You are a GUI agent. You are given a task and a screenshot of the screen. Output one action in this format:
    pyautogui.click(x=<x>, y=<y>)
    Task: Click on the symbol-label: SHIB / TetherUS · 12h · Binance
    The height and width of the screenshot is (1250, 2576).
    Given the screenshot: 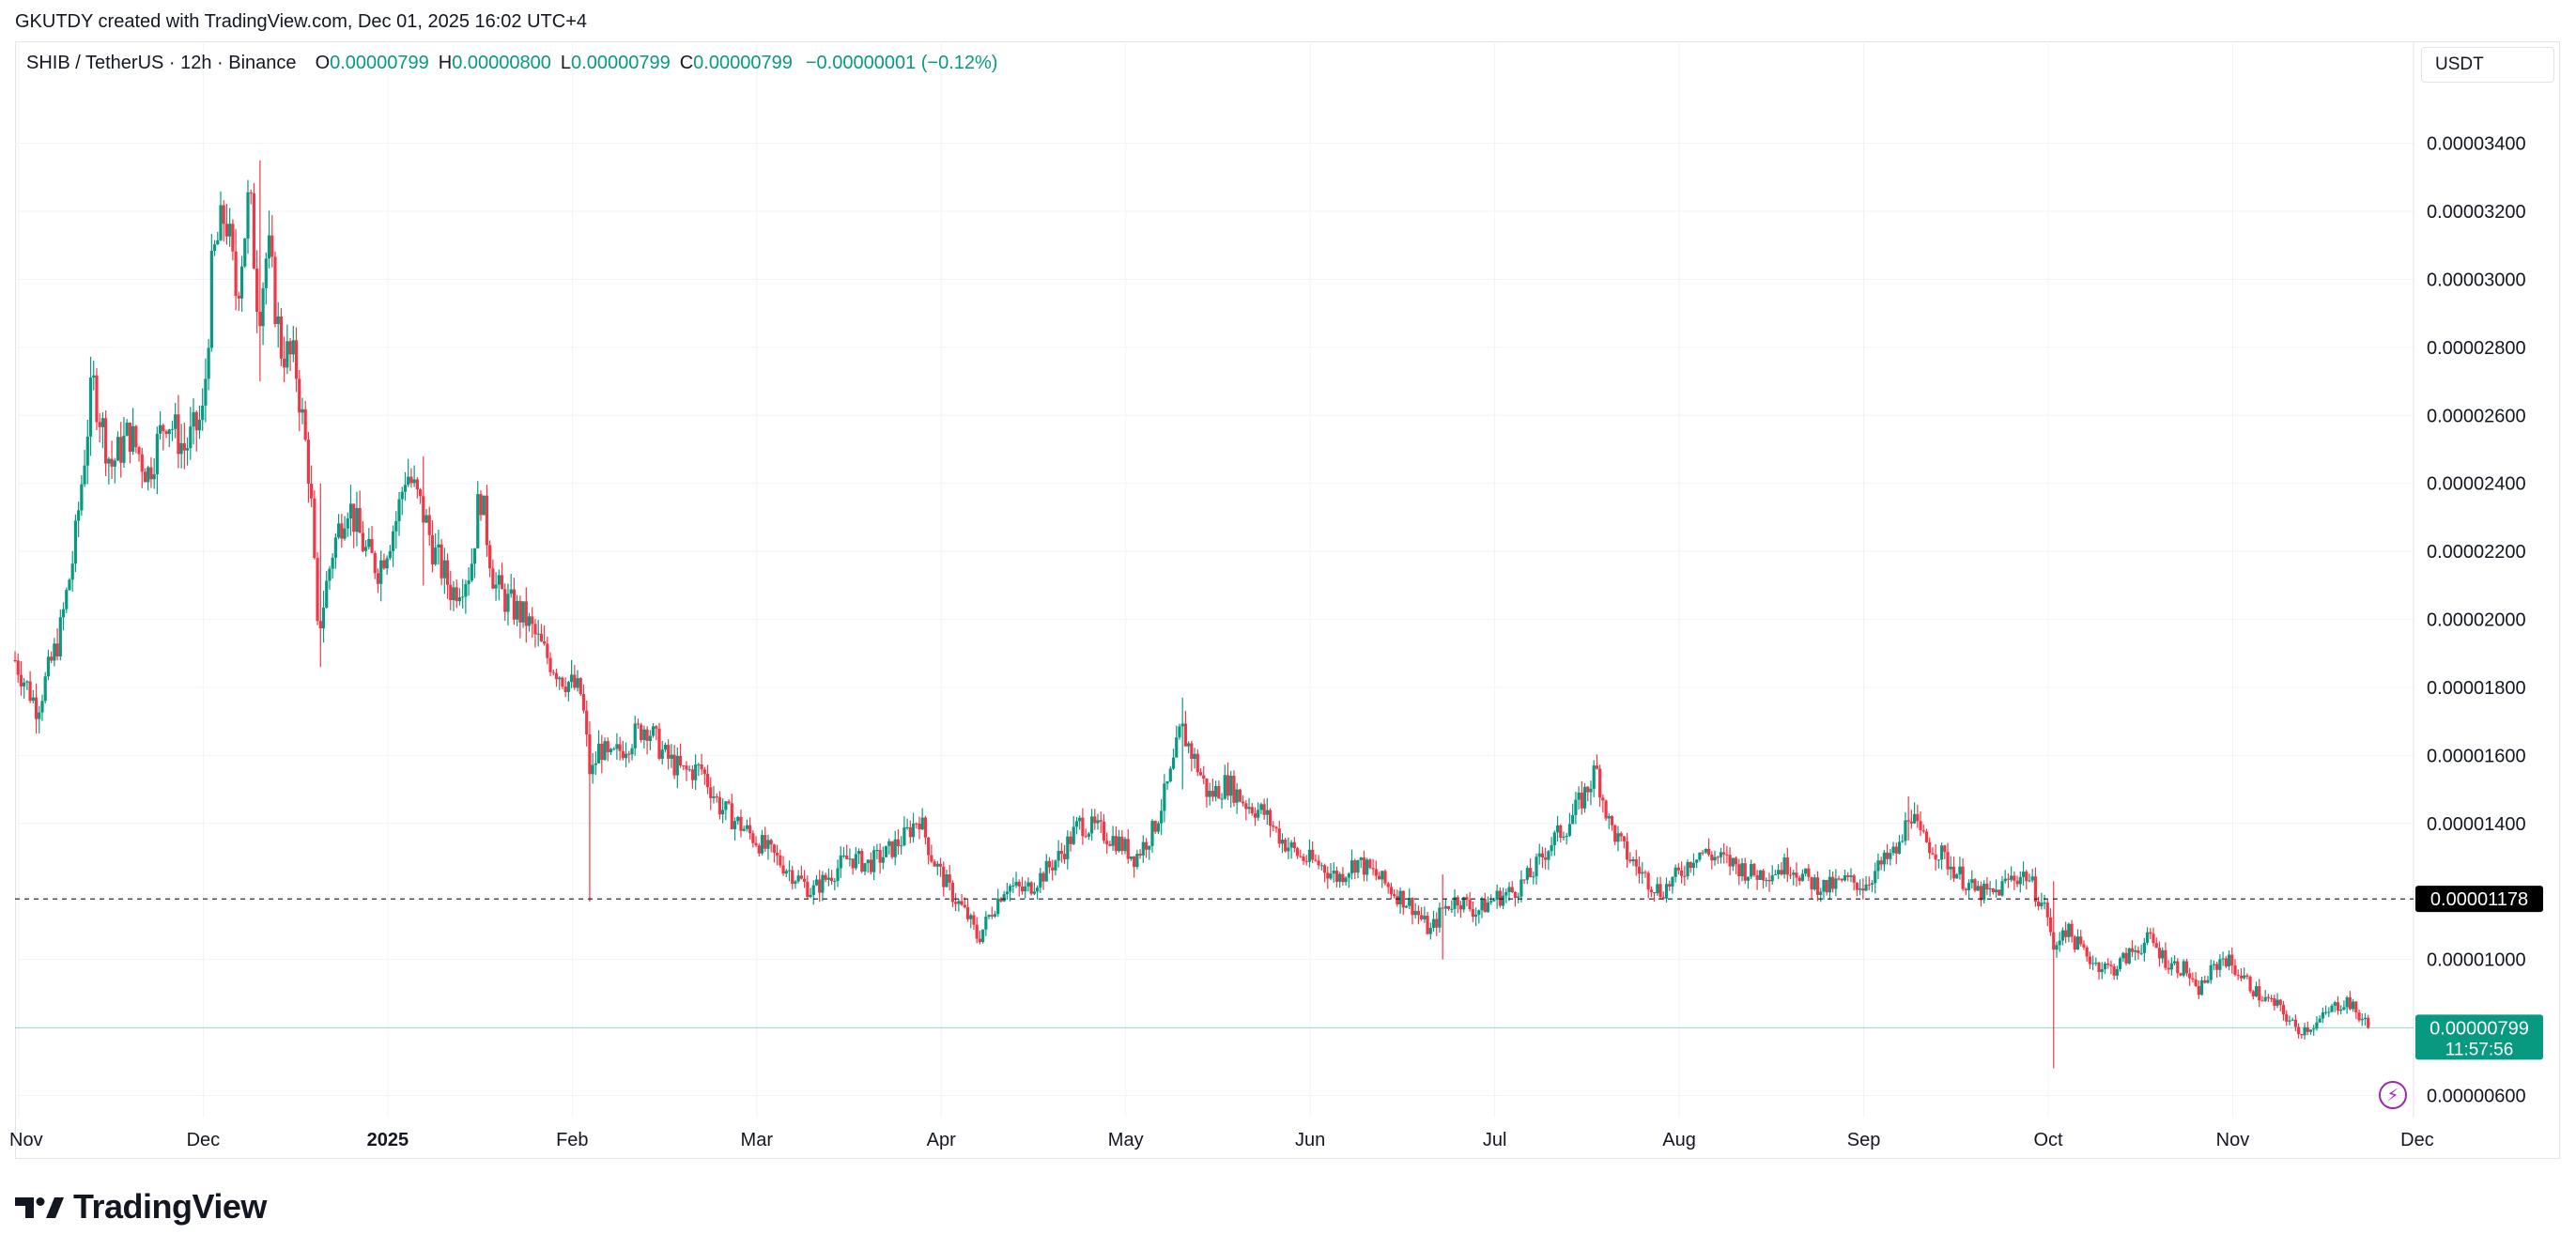 What is the action you would take?
    pyautogui.click(x=161, y=63)
    